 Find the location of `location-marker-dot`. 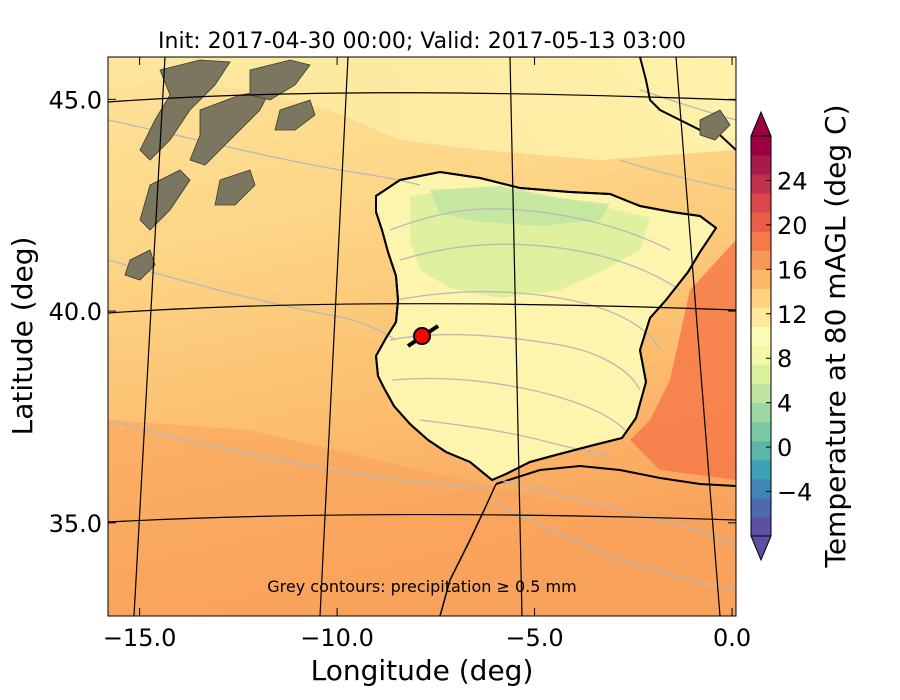

location-marker-dot is located at coordinates (422, 336).